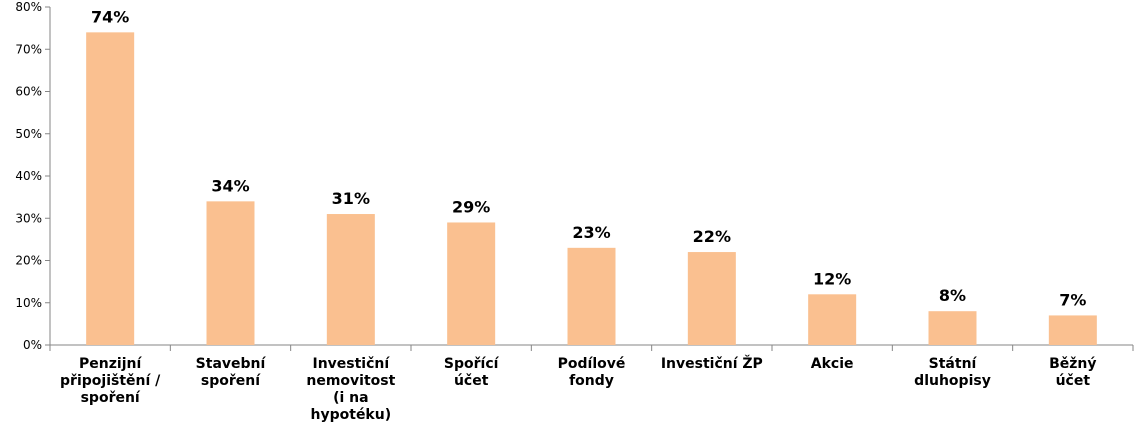  I want to click on data-label: 7%, so click(1072, 299).